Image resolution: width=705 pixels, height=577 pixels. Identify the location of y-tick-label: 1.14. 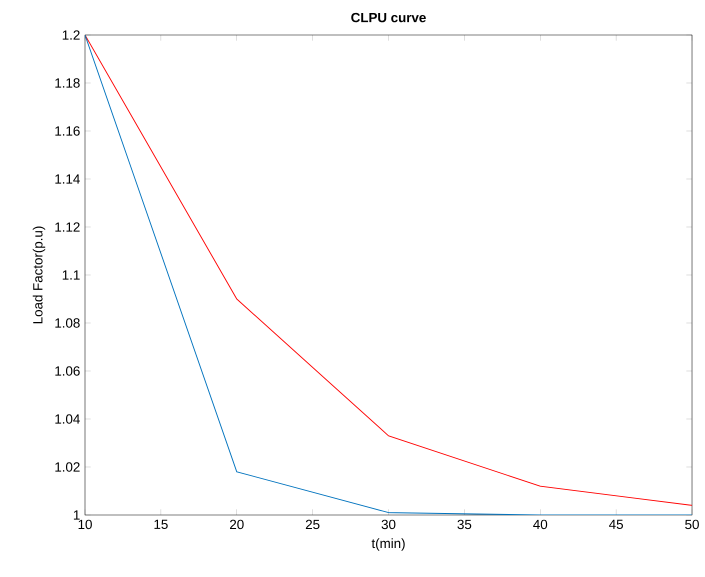
(67, 179).